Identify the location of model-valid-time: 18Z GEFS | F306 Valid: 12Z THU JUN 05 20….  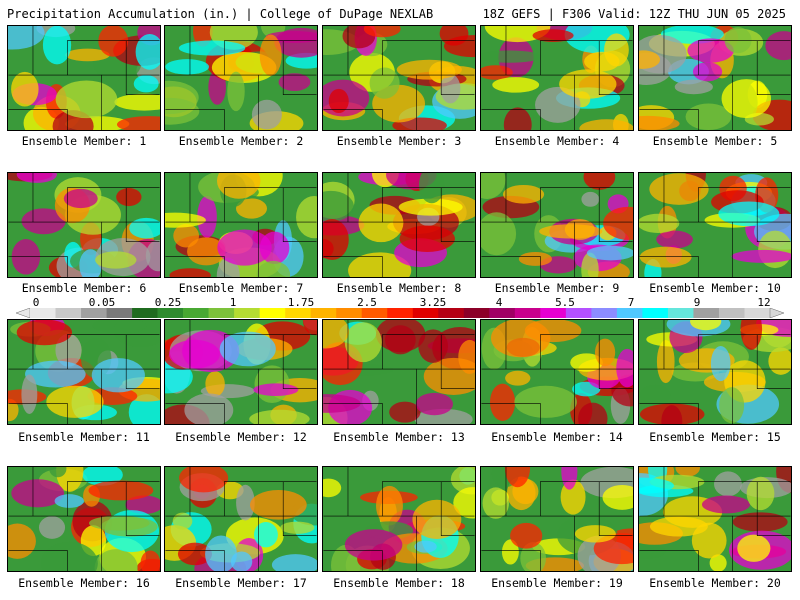
(634, 14).